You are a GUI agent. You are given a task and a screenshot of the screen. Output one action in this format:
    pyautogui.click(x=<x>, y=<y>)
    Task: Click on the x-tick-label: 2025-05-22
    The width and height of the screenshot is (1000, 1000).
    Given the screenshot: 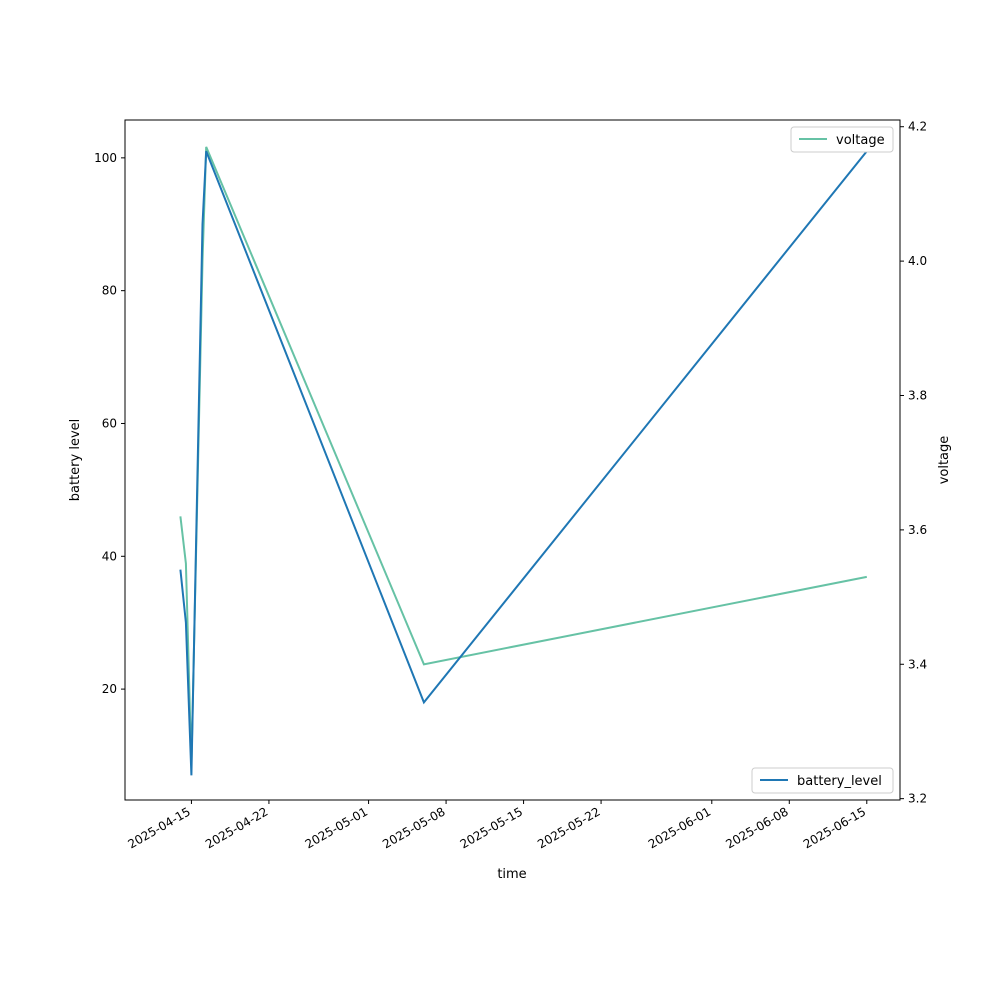 What is the action you would take?
    pyautogui.click(x=568, y=827)
    